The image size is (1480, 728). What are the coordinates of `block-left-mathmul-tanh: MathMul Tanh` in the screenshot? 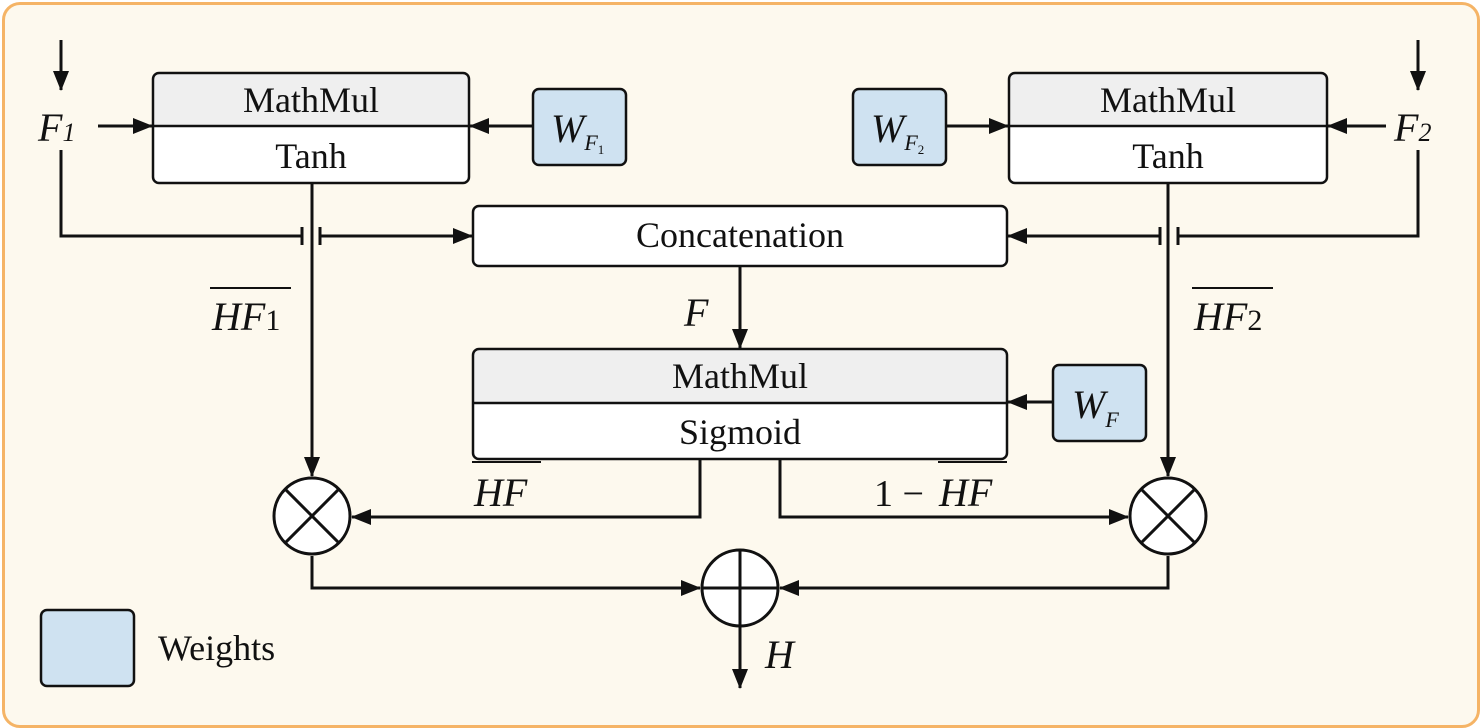 It's located at (311, 128).